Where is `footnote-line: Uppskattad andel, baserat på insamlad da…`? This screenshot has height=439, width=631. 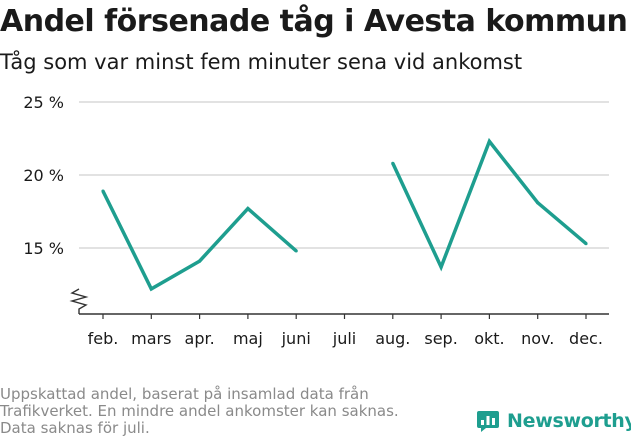
footnote-line: Uppskattad andel, baserat på insamlad da… is located at coordinates (184, 394).